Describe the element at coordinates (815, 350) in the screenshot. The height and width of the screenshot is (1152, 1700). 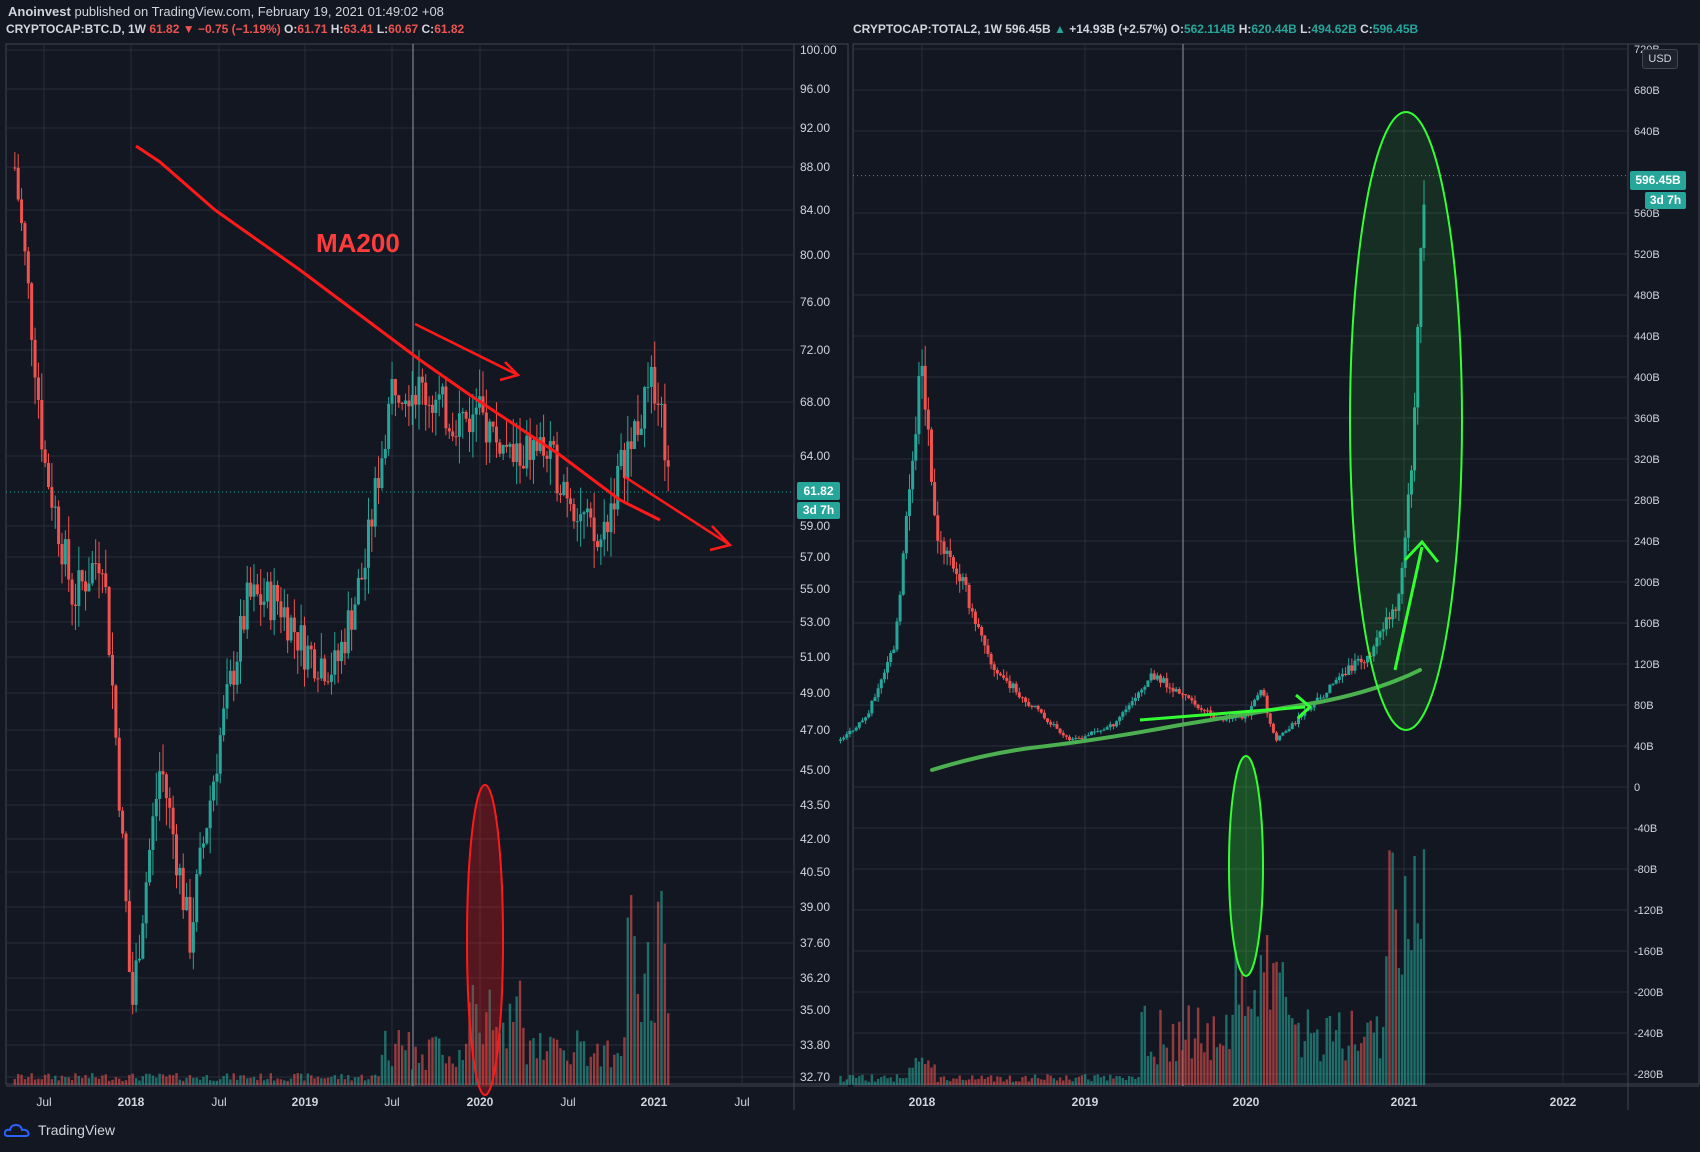
I see `left-y-tick-label: 72.00` at that location.